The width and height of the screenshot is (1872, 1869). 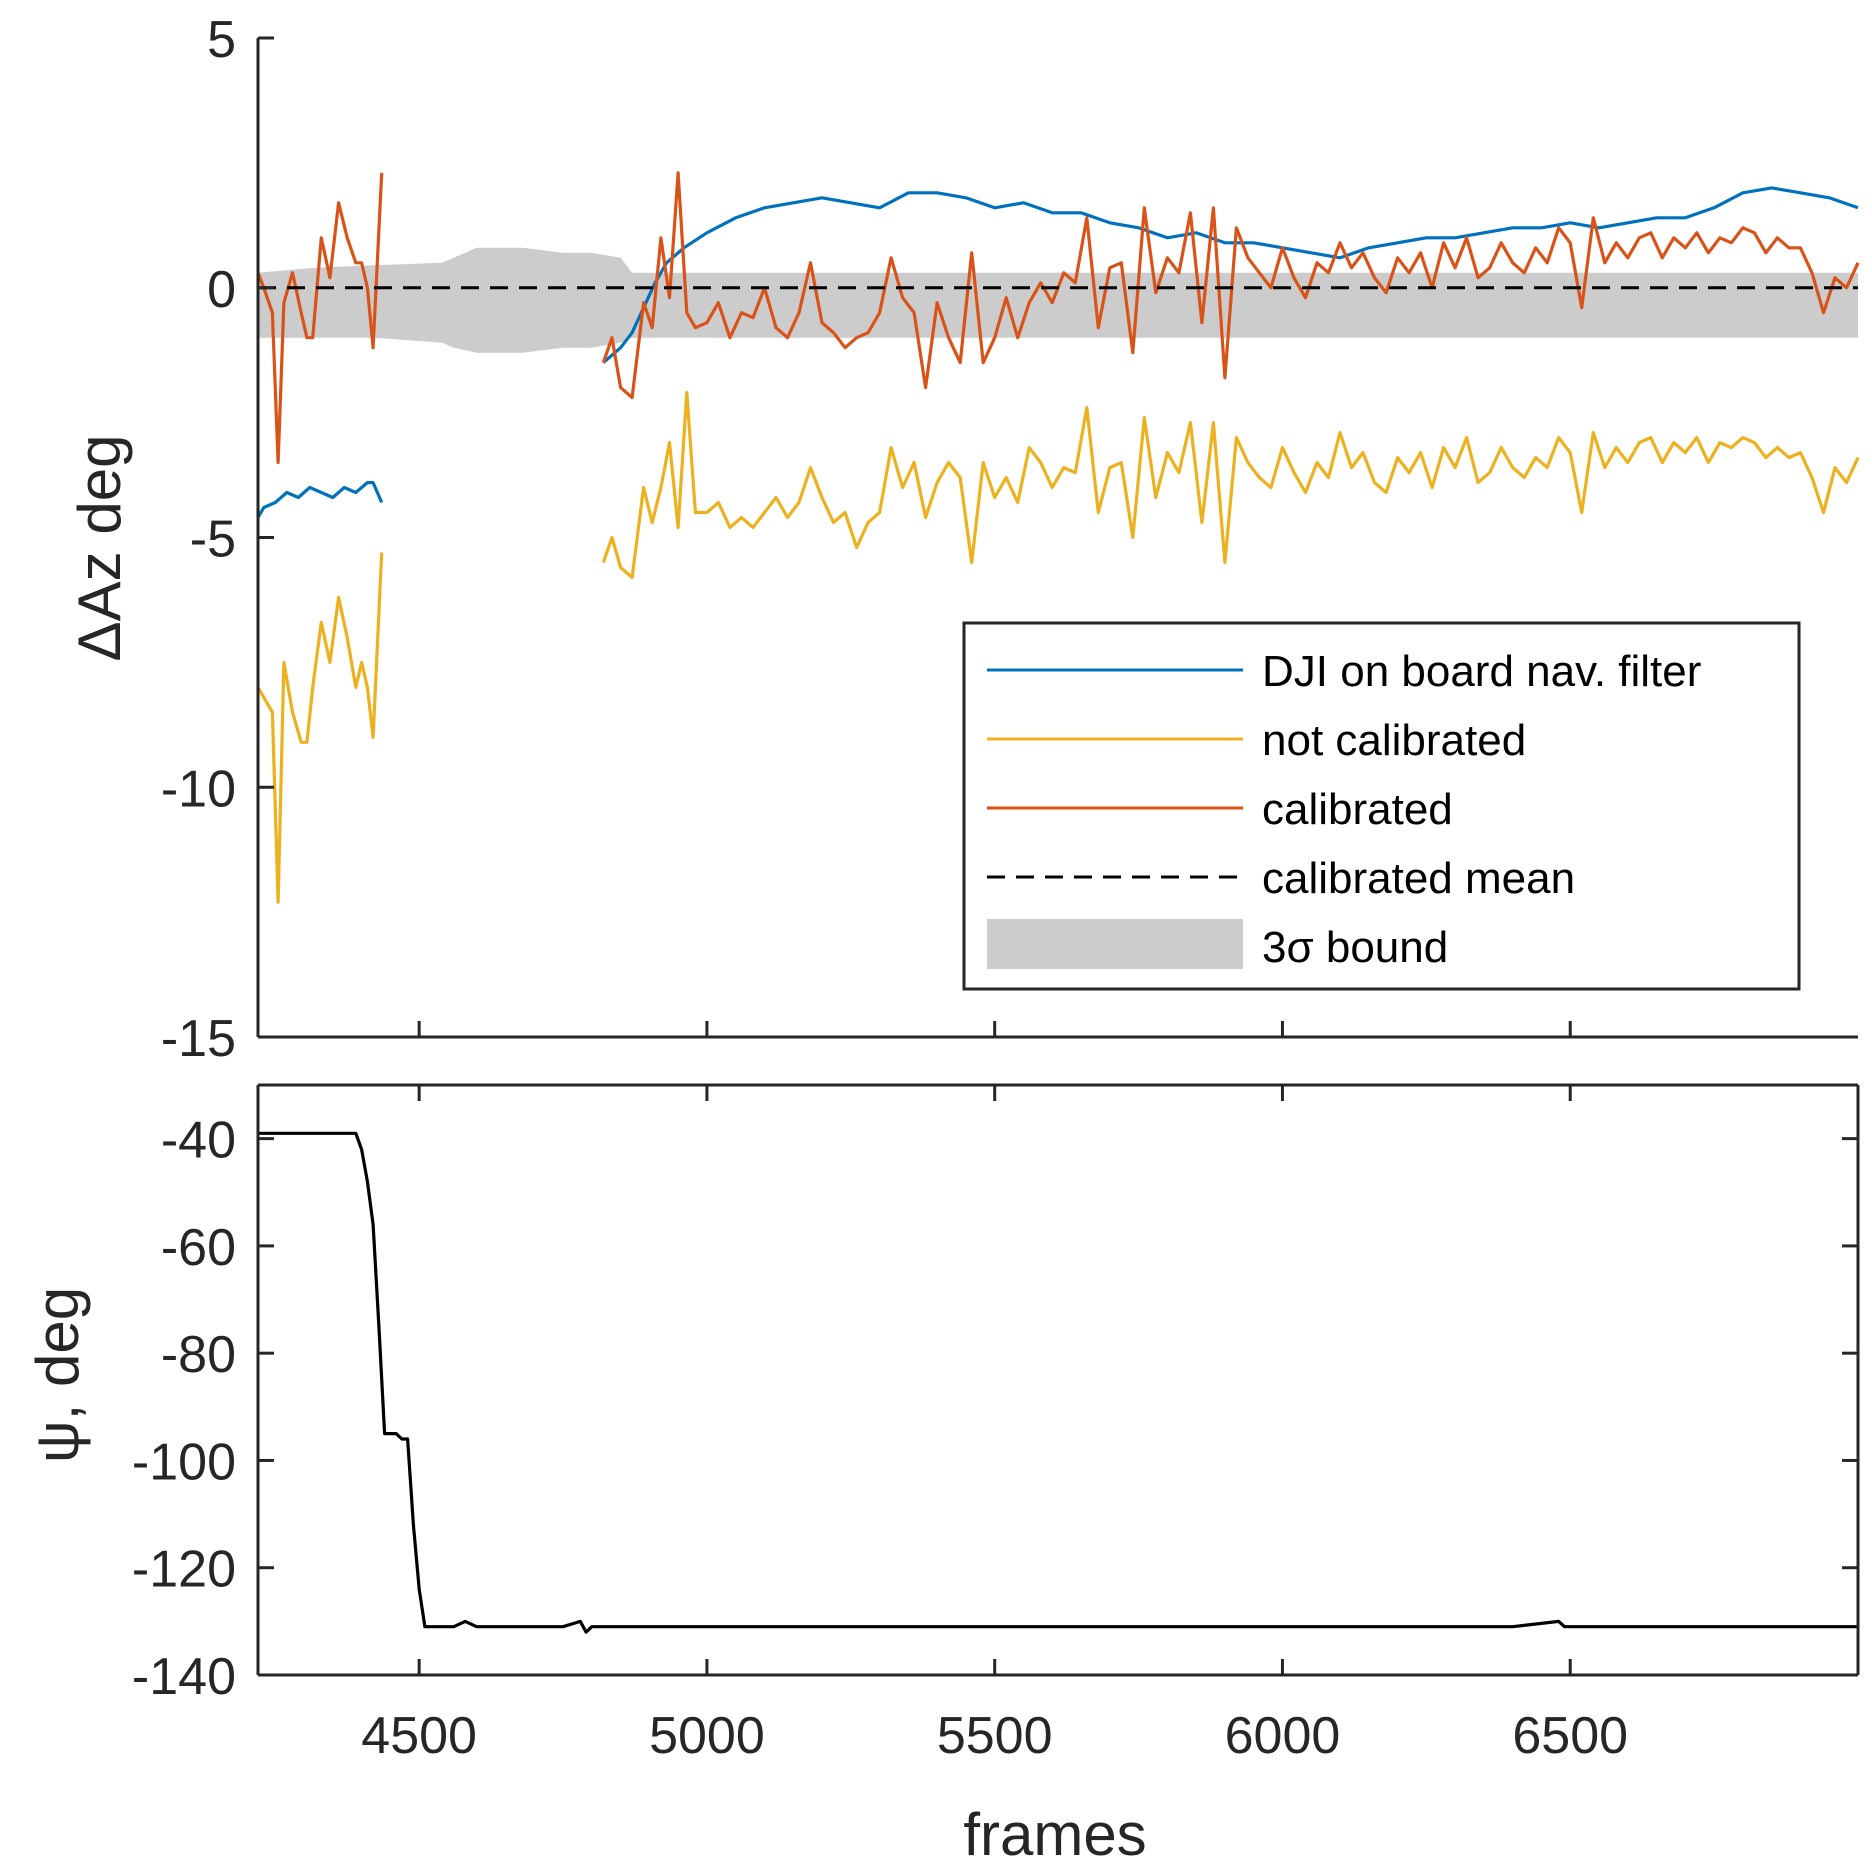 What do you see at coordinates (198, 1141) in the screenshot?
I see `bottom-y-tick-label: -40` at bounding box center [198, 1141].